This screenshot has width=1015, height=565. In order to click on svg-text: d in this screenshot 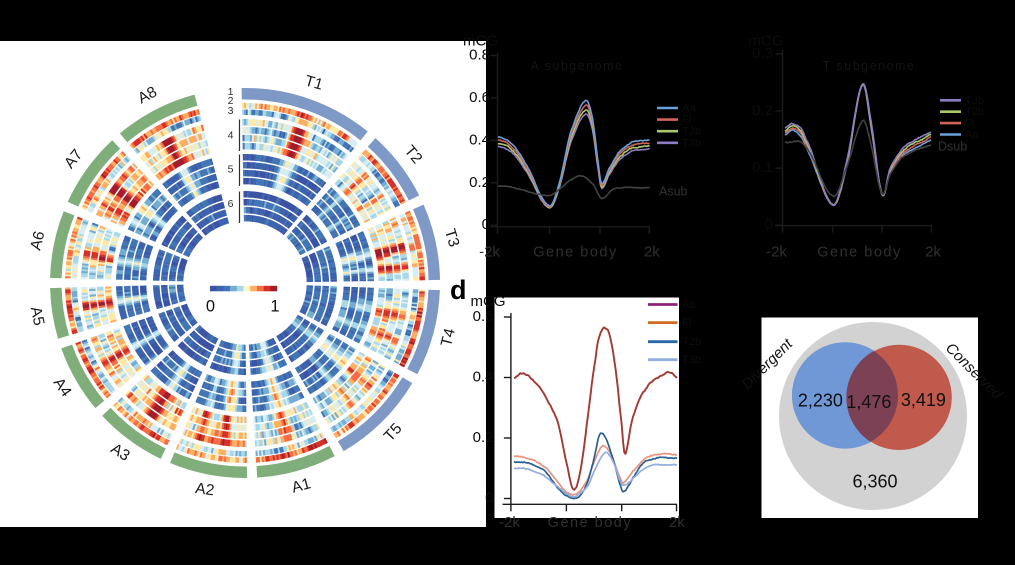, I will do `click(458, 290)`.